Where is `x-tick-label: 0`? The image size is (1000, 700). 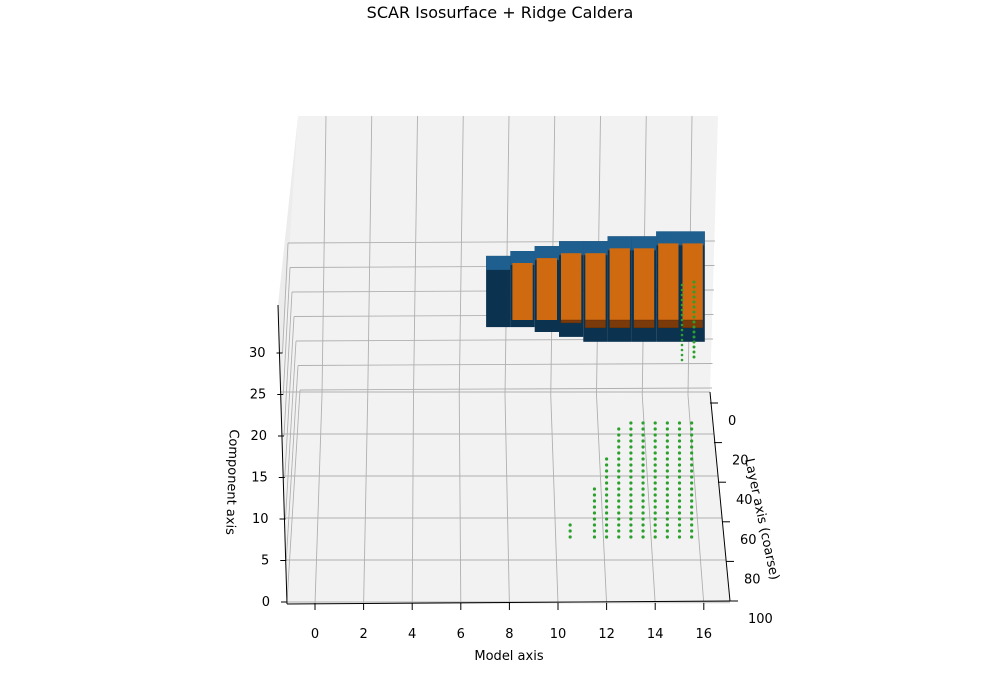
x-tick-label: 0 is located at coordinates (315, 634).